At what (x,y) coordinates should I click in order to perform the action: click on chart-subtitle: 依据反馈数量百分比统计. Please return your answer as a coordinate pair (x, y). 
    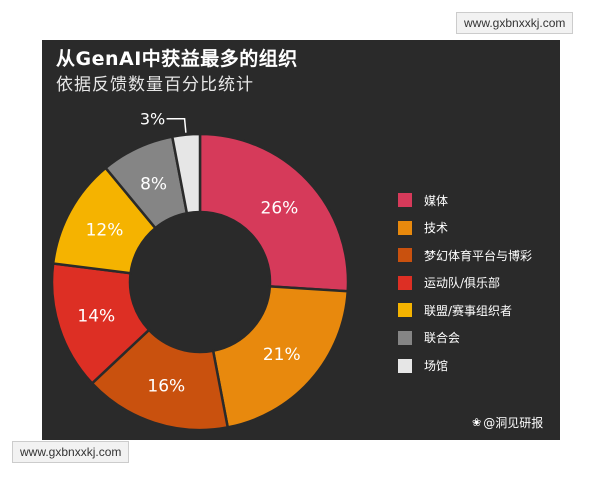
    Looking at the image, I should click on (155, 85).